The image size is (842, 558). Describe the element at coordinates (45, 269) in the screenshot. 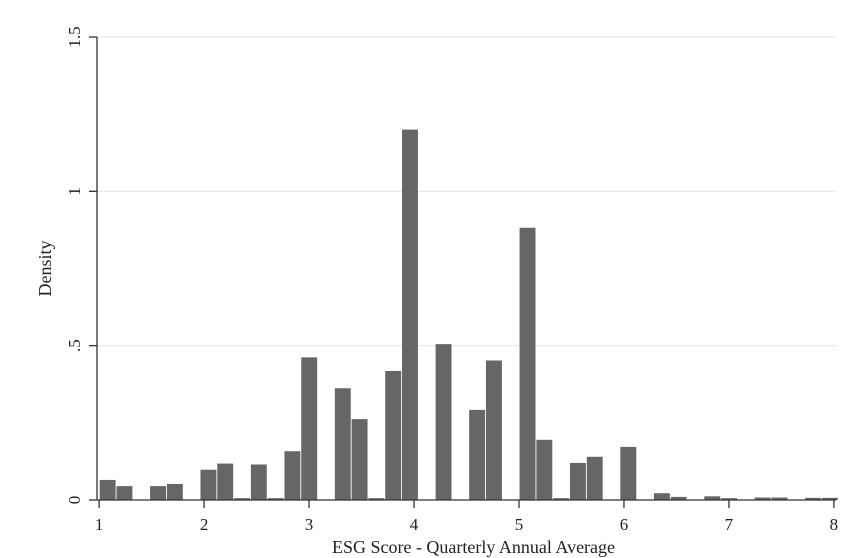

I see `y-axis-title: Density` at that location.